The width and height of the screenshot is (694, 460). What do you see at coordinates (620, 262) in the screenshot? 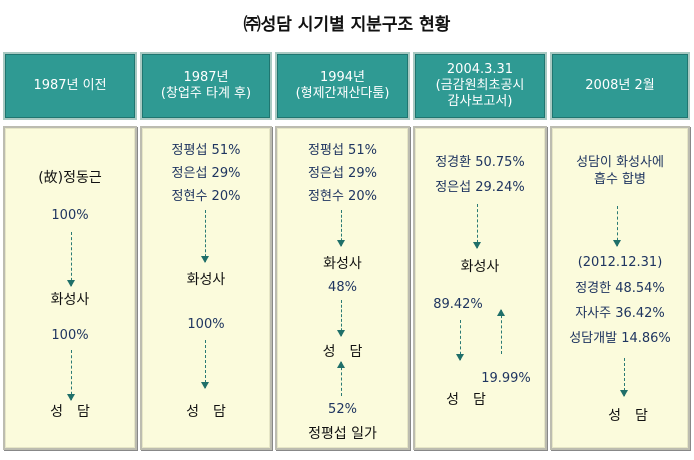
I see `date: (2012.12.31)` at bounding box center [620, 262].